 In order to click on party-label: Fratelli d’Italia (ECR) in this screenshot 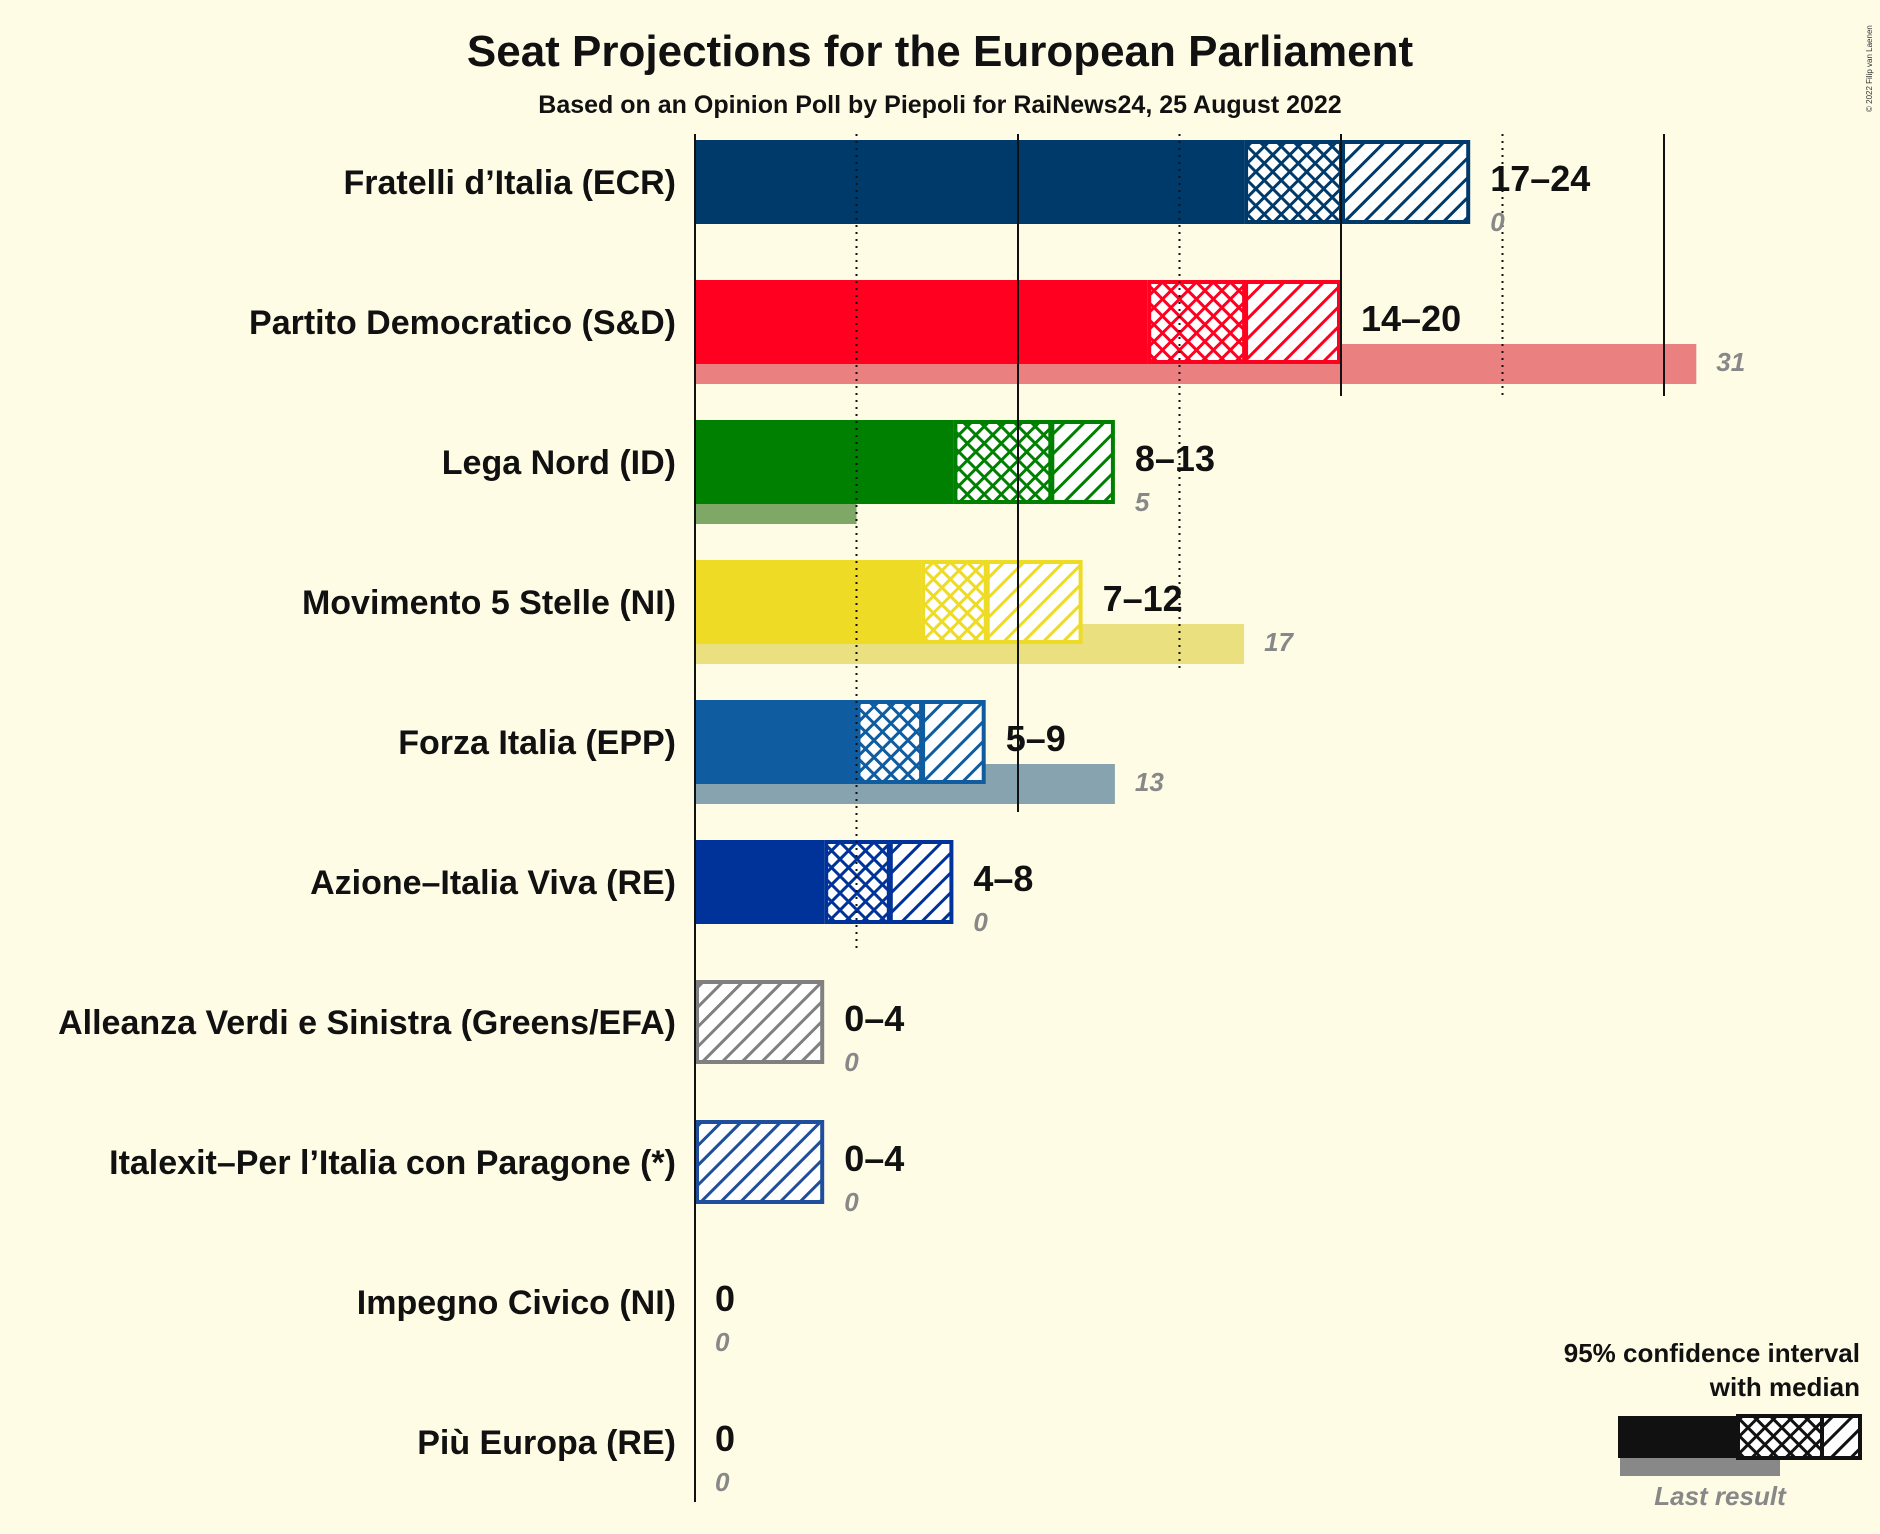, I will do `click(510, 183)`.